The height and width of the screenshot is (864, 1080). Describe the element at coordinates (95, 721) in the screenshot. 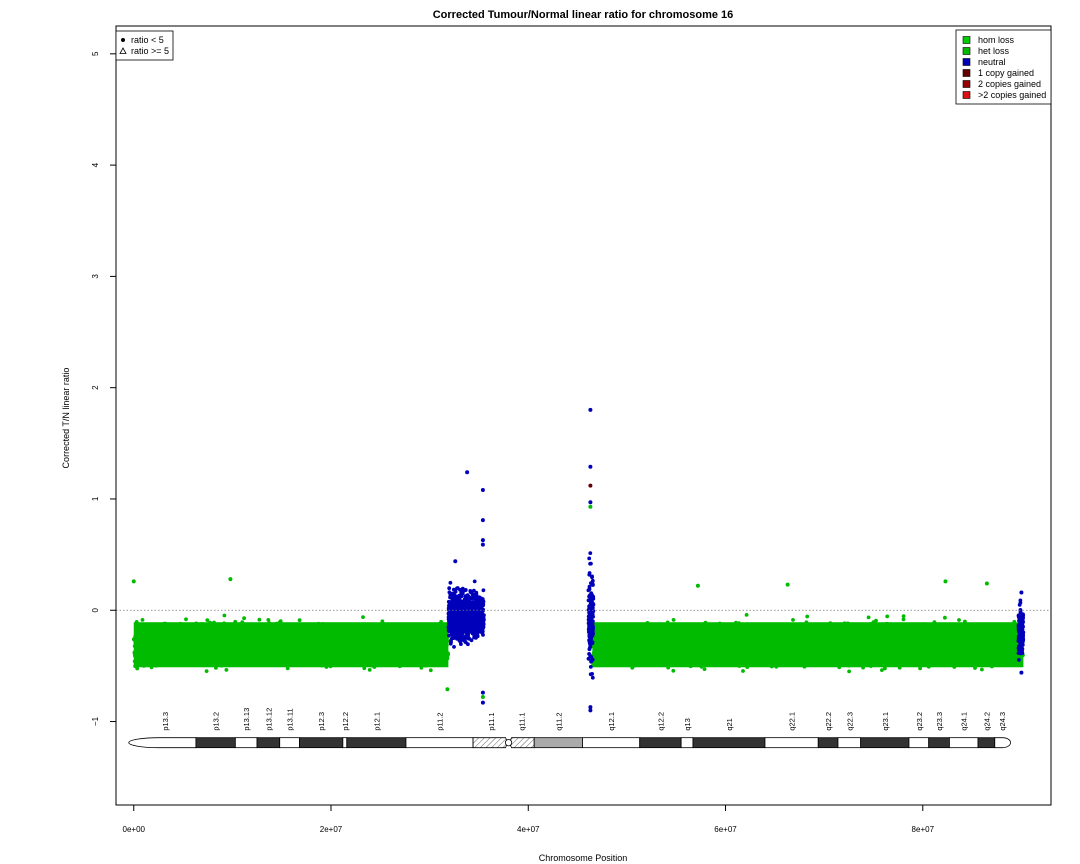

I see `y-tick-label: −1` at that location.